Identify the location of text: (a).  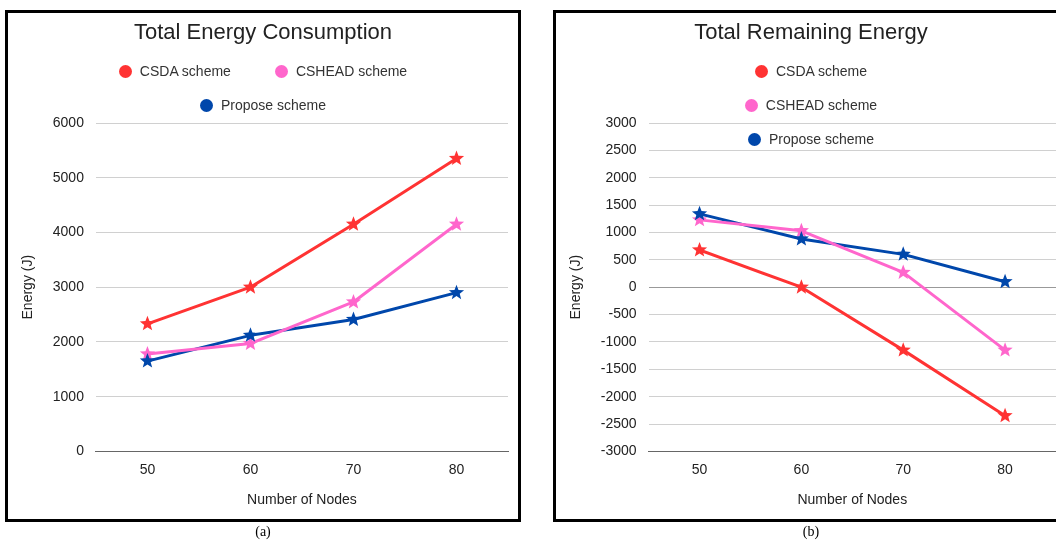
(263, 532).